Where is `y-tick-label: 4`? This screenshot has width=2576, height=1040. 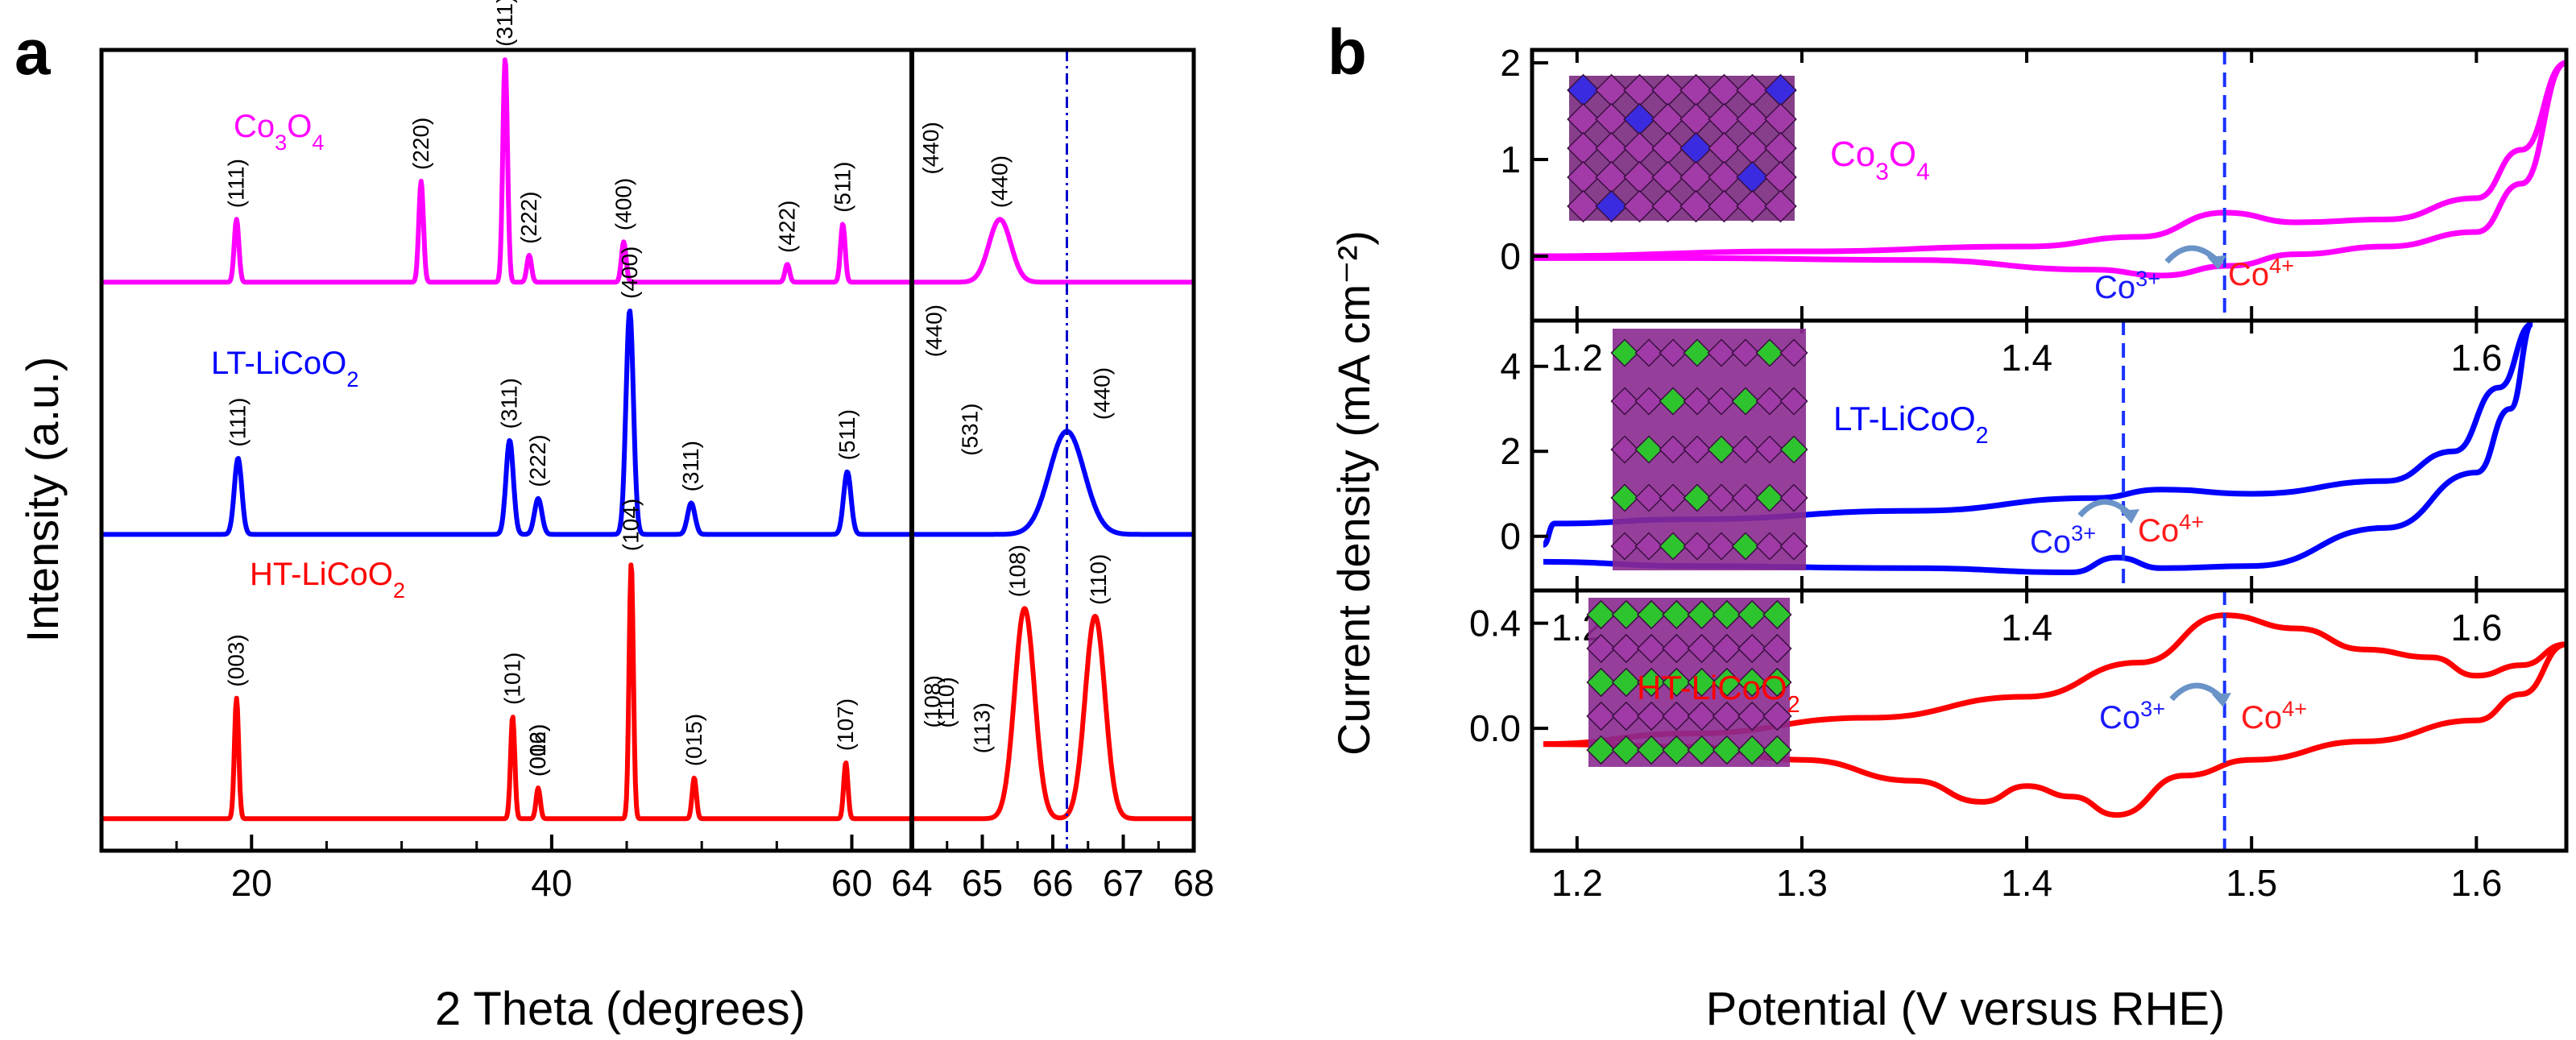 y-tick-label: 4 is located at coordinates (1510, 366).